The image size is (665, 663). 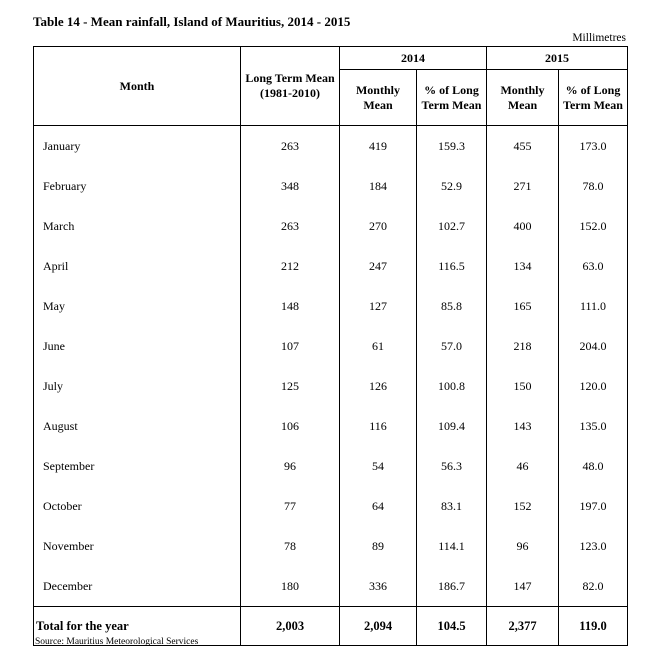 What do you see at coordinates (522, 226) in the screenshot?
I see `cell-2015-monthly-mean: 400` at bounding box center [522, 226].